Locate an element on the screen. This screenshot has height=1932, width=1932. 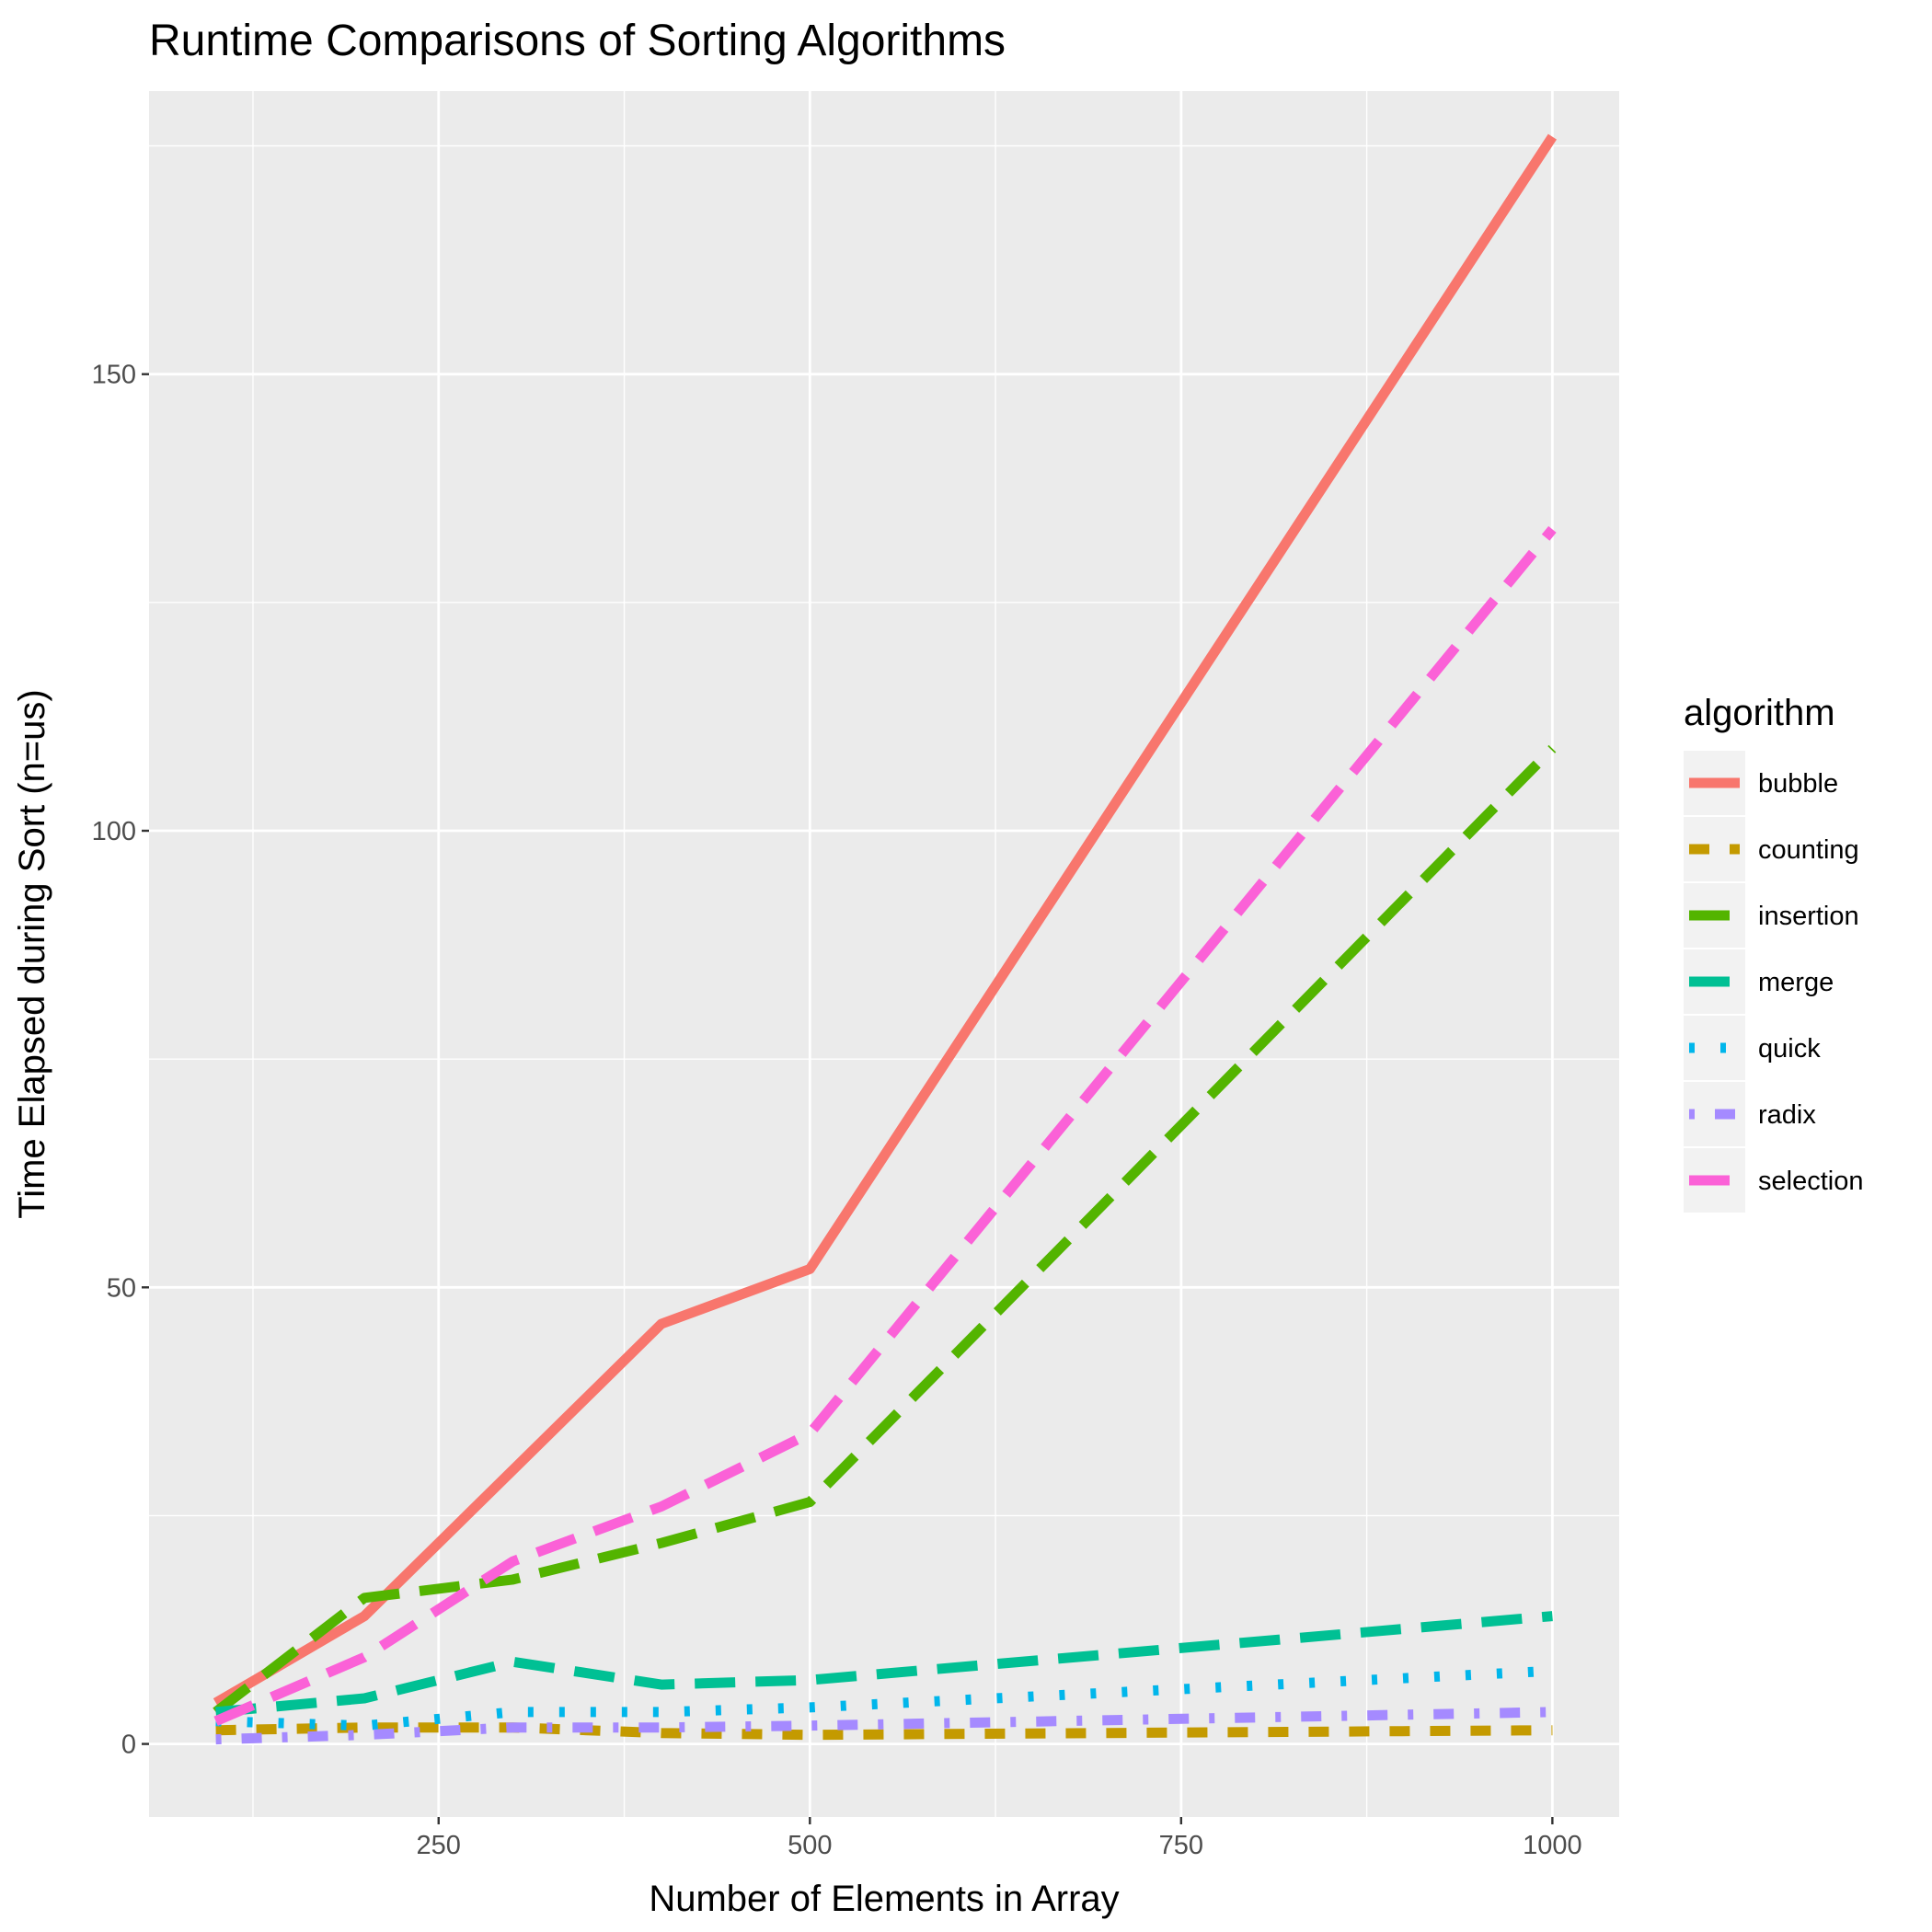
x-tick-label: 250 is located at coordinates (439, 1845).